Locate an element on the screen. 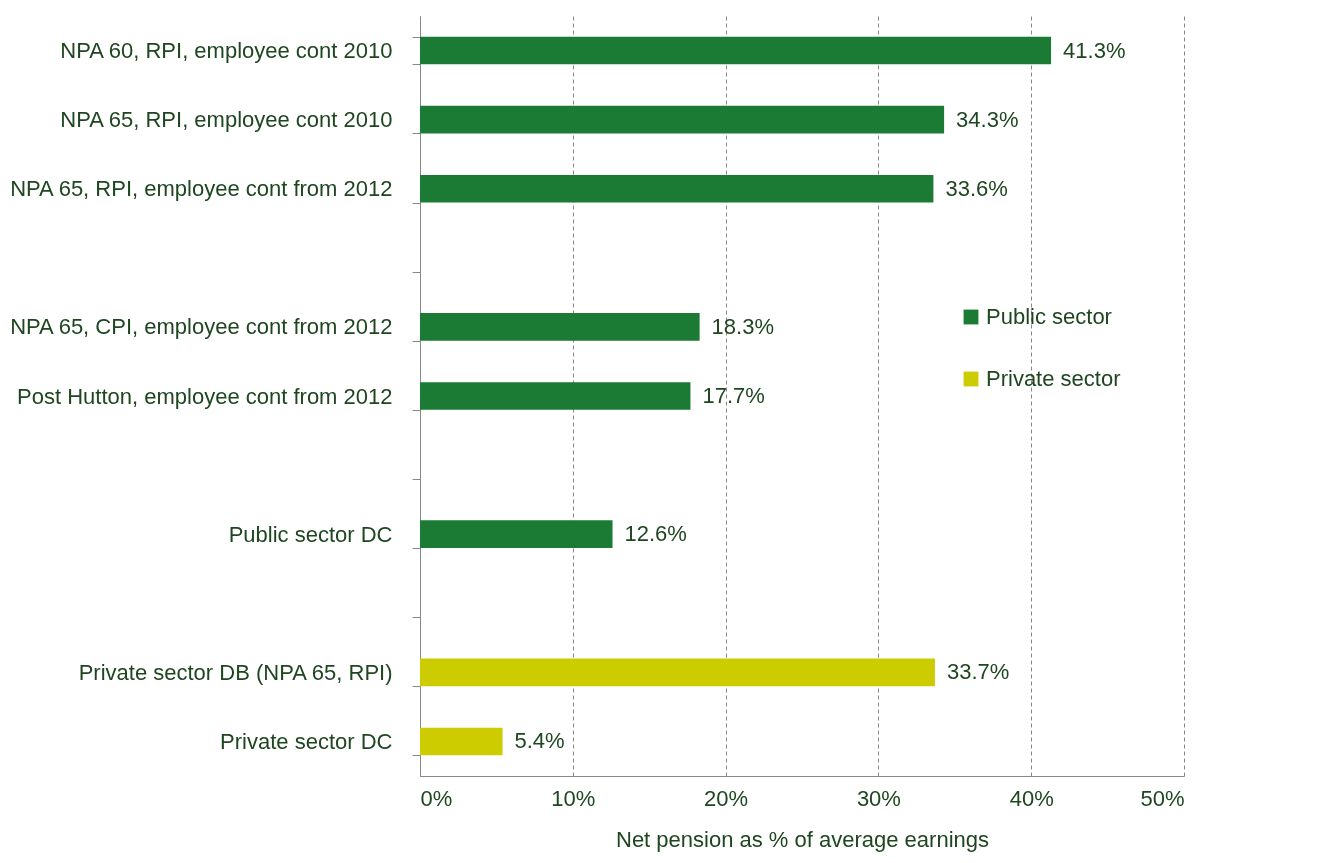  data-label: 17.7% is located at coordinates (733, 395).